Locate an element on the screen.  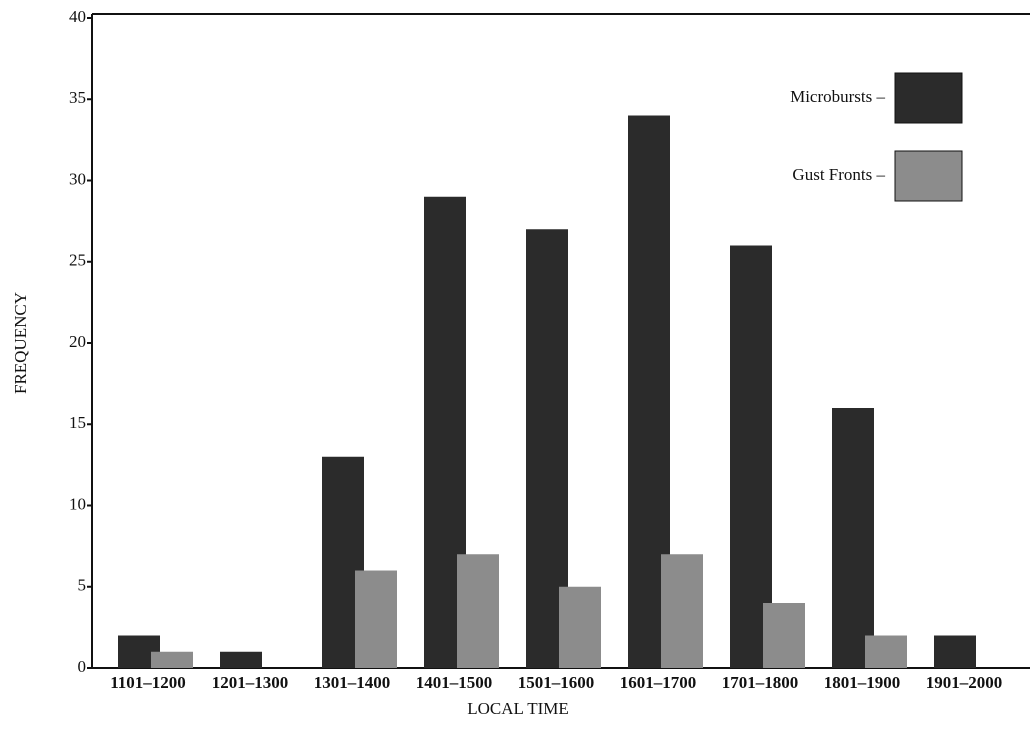
y-tick-label: 30 is located at coordinates (77, 178).